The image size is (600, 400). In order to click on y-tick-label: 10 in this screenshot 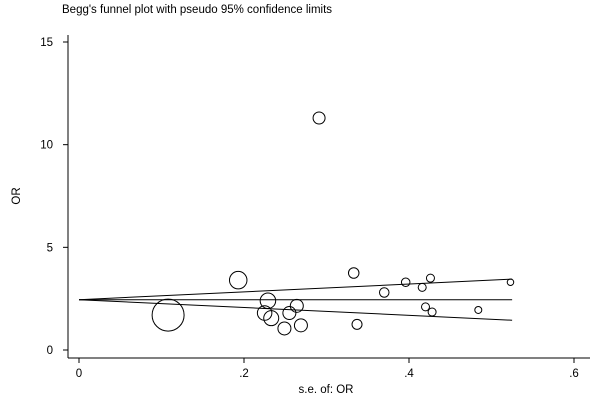, I will do `click(46, 146)`.